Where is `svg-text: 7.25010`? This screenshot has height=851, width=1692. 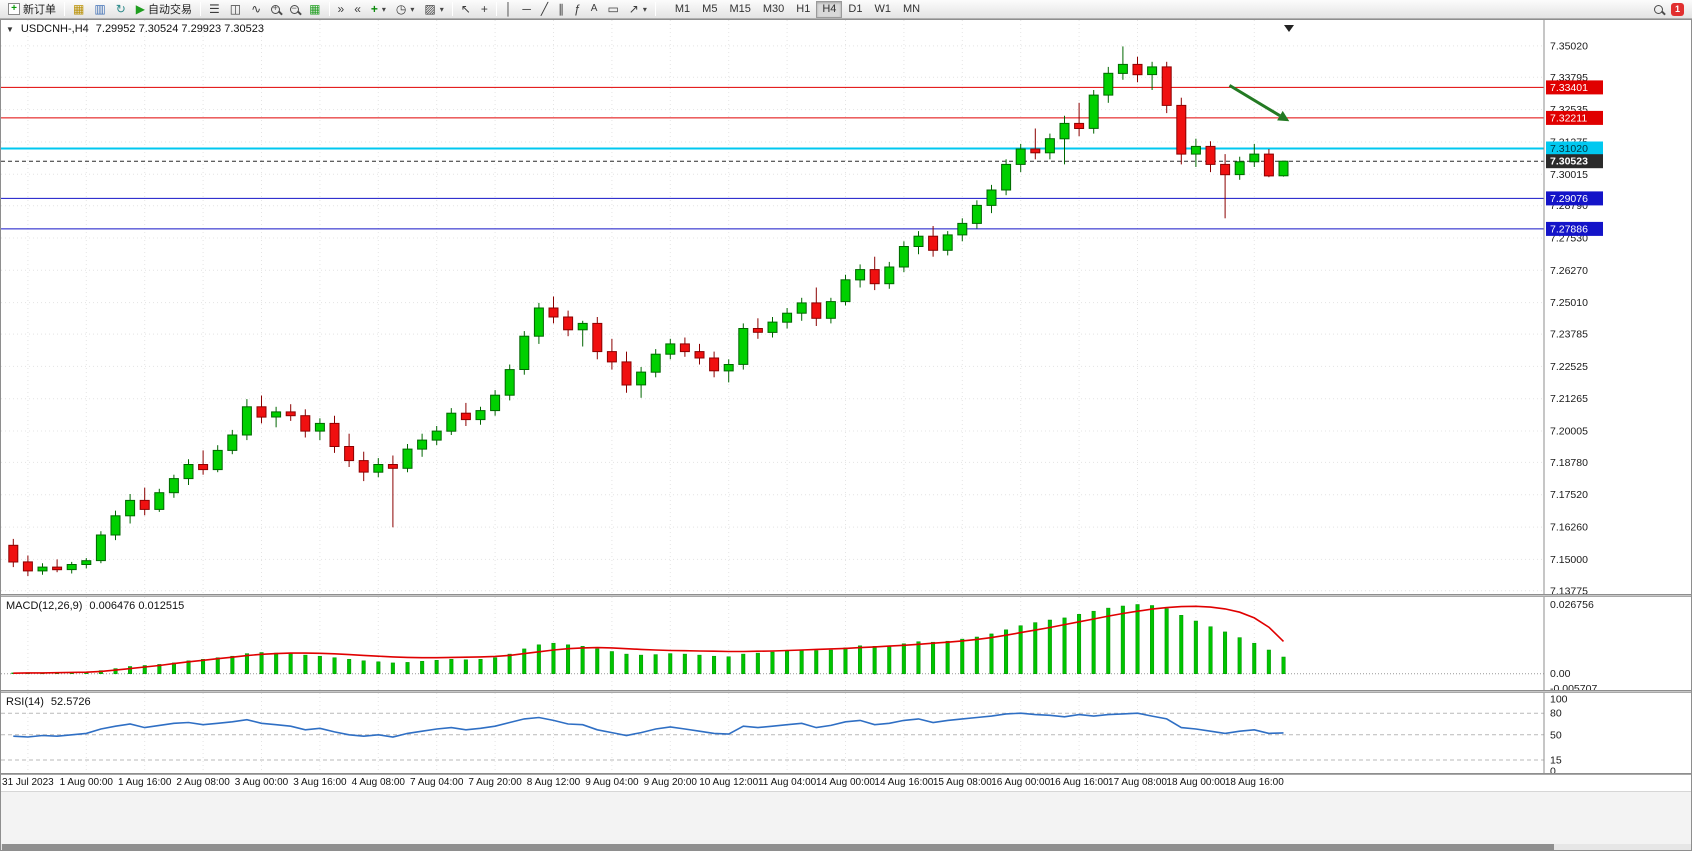 svg-text: 7.25010 is located at coordinates (1569, 303).